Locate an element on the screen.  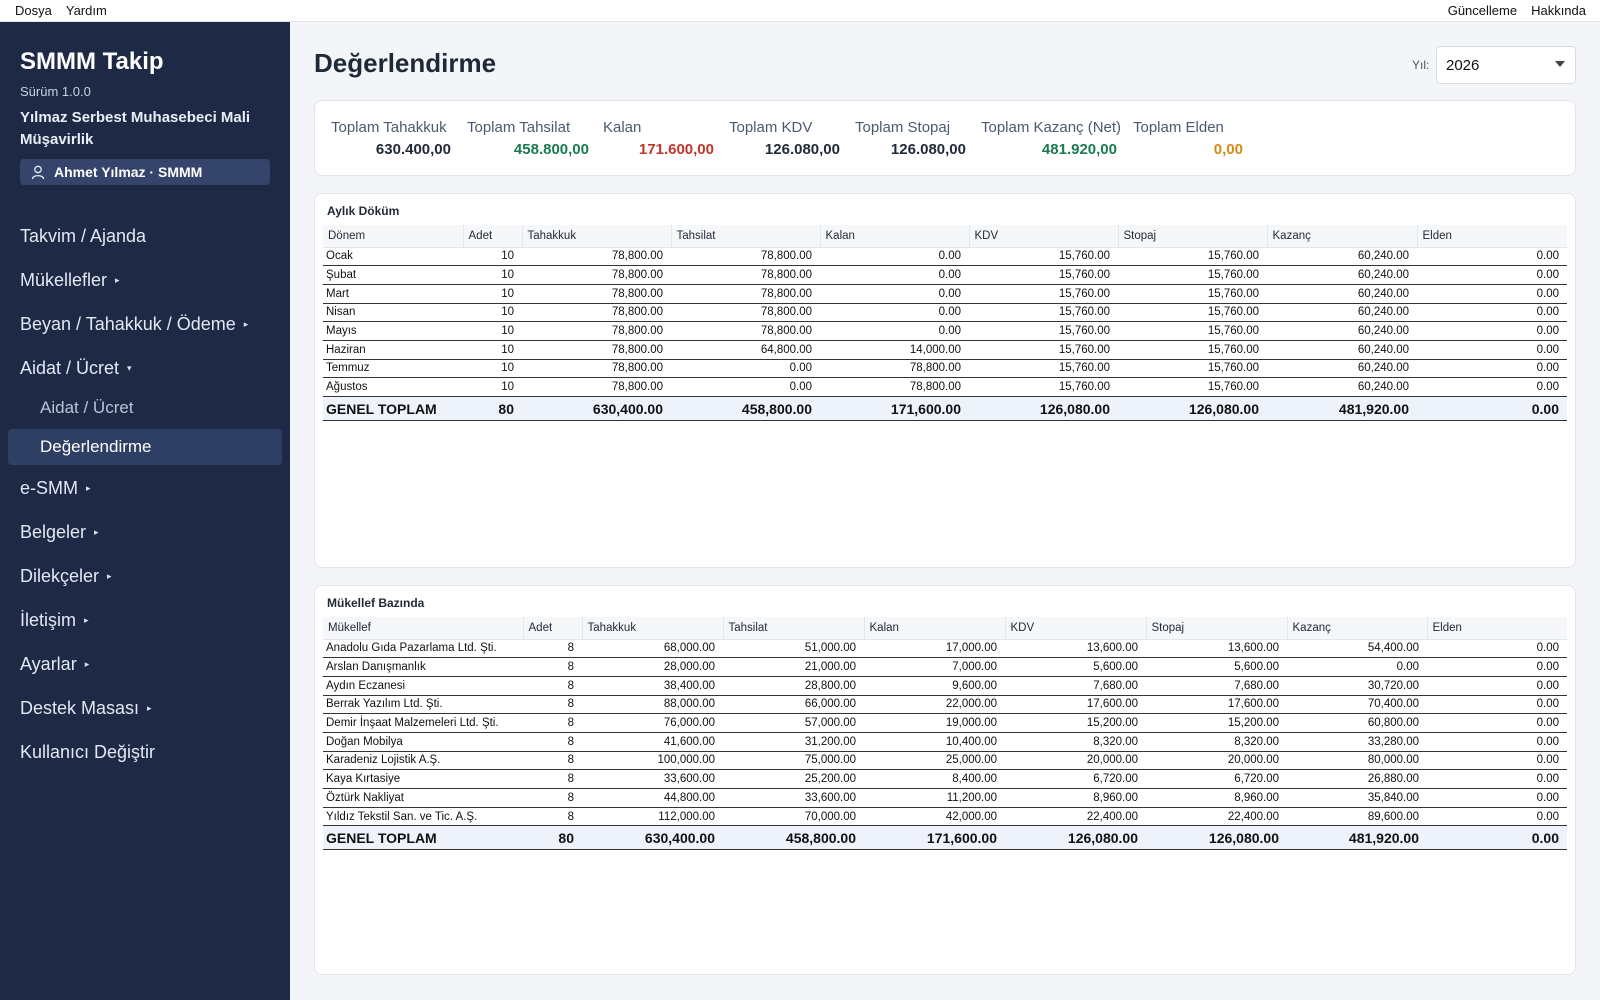
sidebar-item-aidat: Aidat / Ücret ▾ is located at coordinates (76, 368).